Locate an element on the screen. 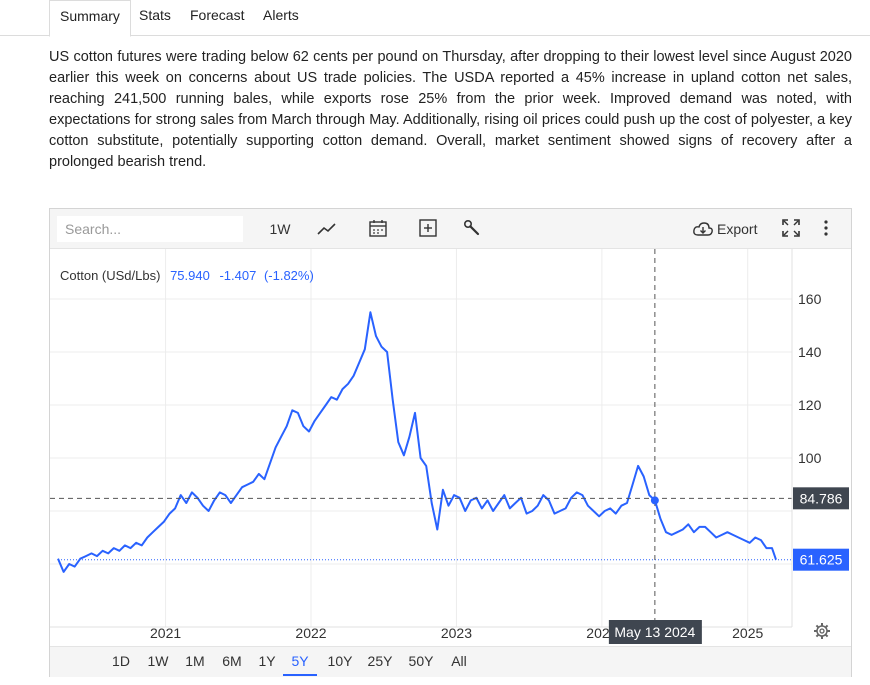 The image size is (870, 685). svg-text: 61.625 is located at coordinates (821, 560).